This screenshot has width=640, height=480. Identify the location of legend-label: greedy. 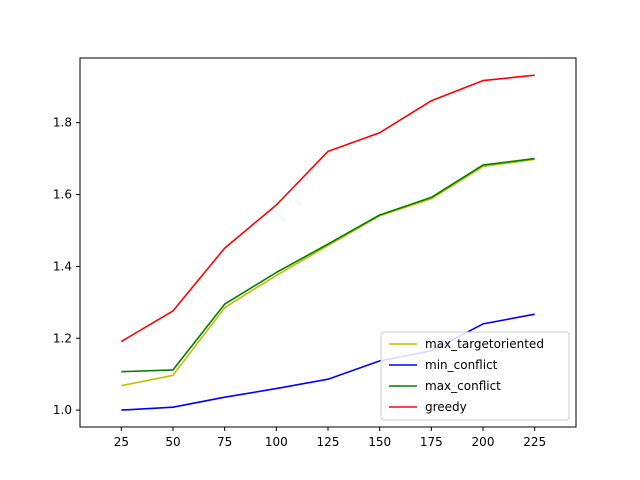
(446, 407).